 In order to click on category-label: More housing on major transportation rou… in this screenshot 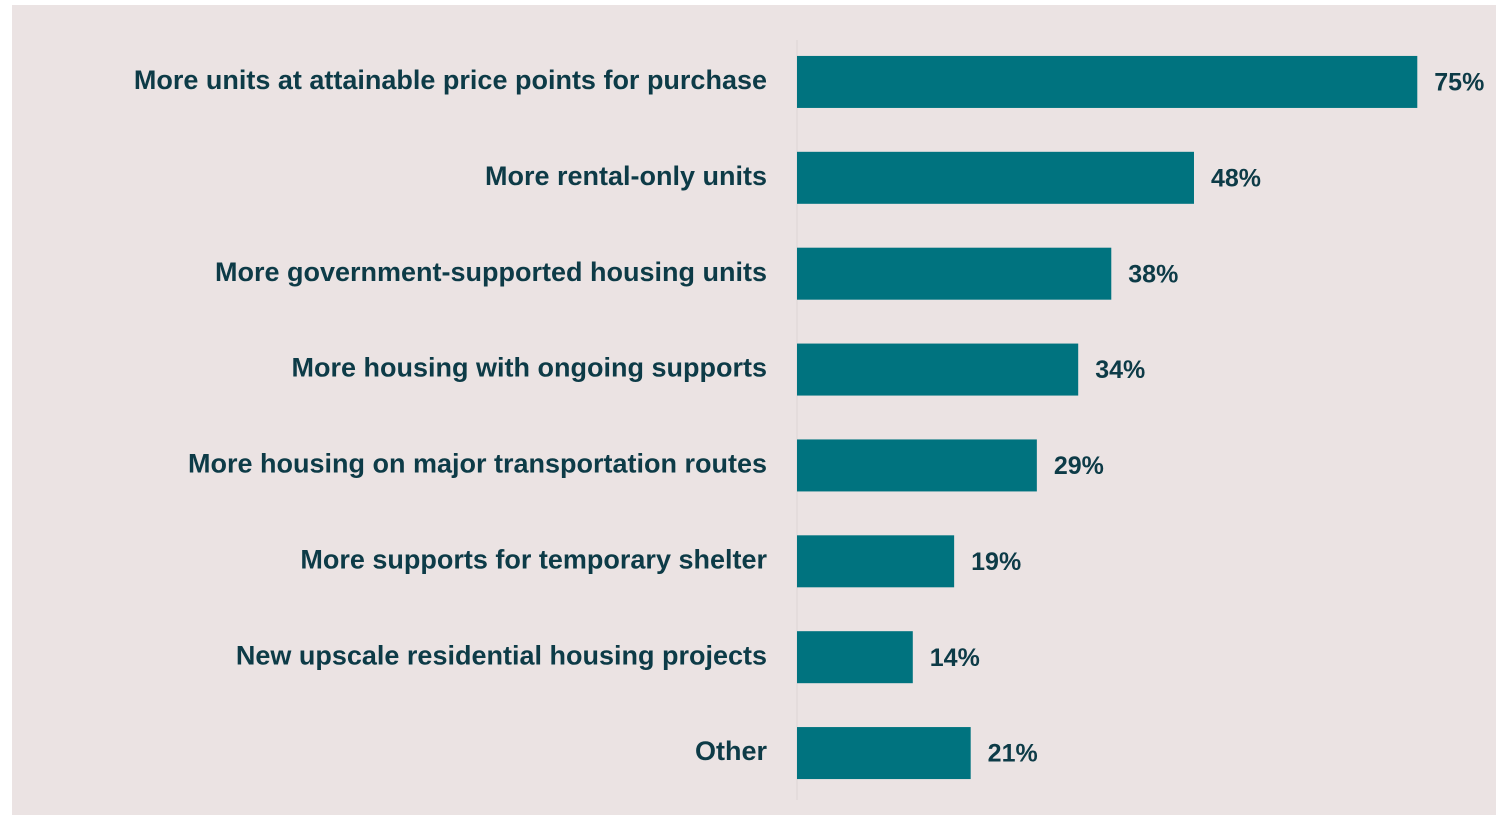, I will do `click(477, 464)`.